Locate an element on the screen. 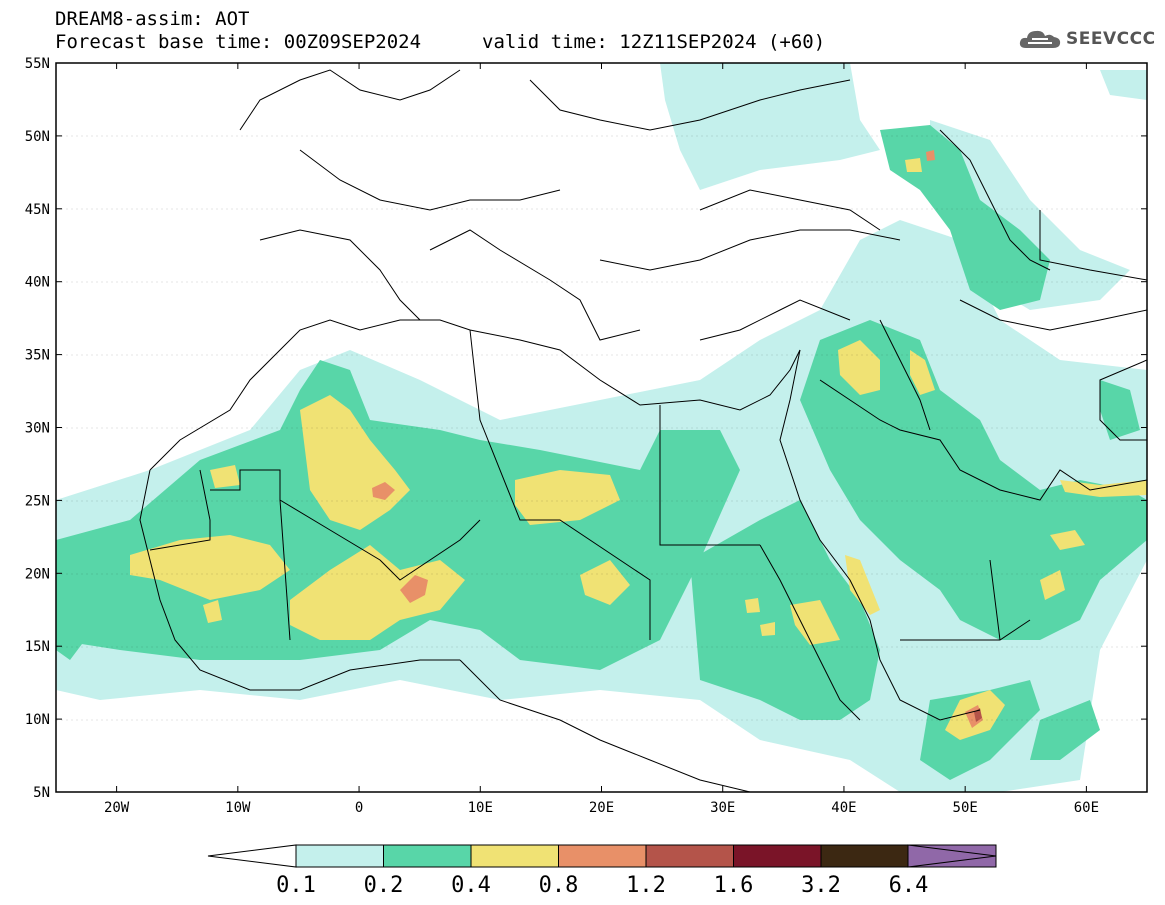 The image size is (1165, 905). lon-tick-label: 30E is located at coordinates (722, 808).